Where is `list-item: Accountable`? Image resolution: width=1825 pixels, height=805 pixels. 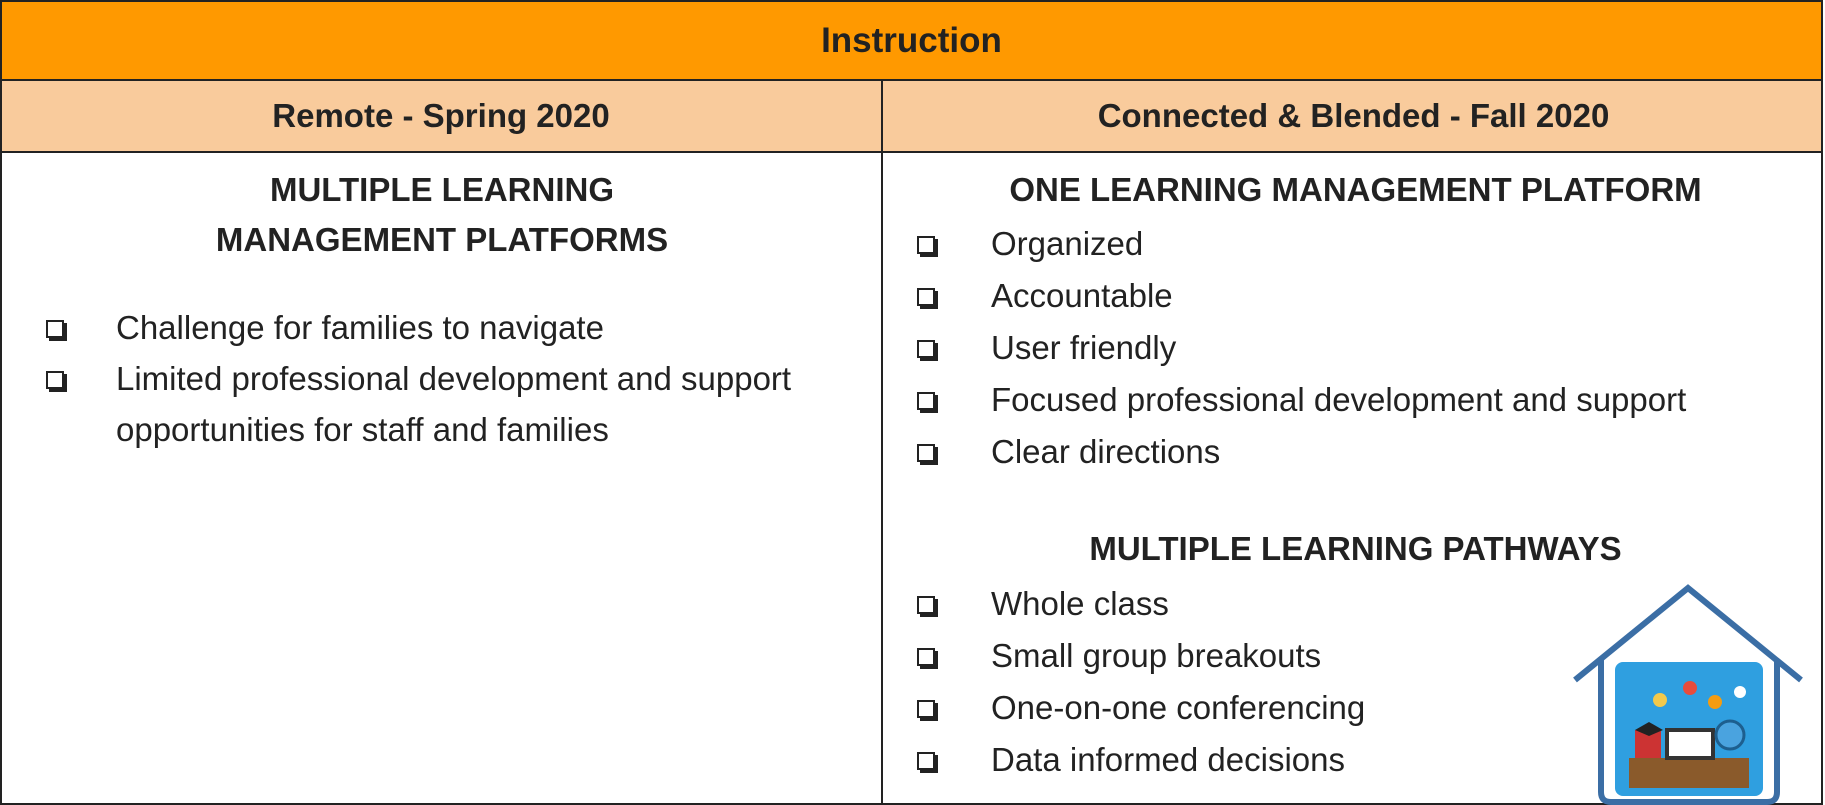 list-item: Accountable is located at coordinates (1082, 295).